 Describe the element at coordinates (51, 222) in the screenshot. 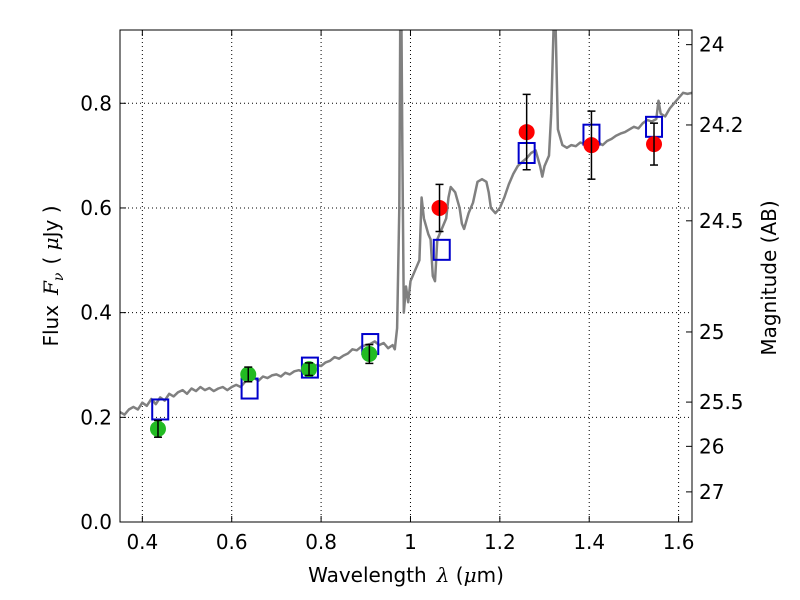

I see `y-axis-label-unit-rest: Jy )` at that location.